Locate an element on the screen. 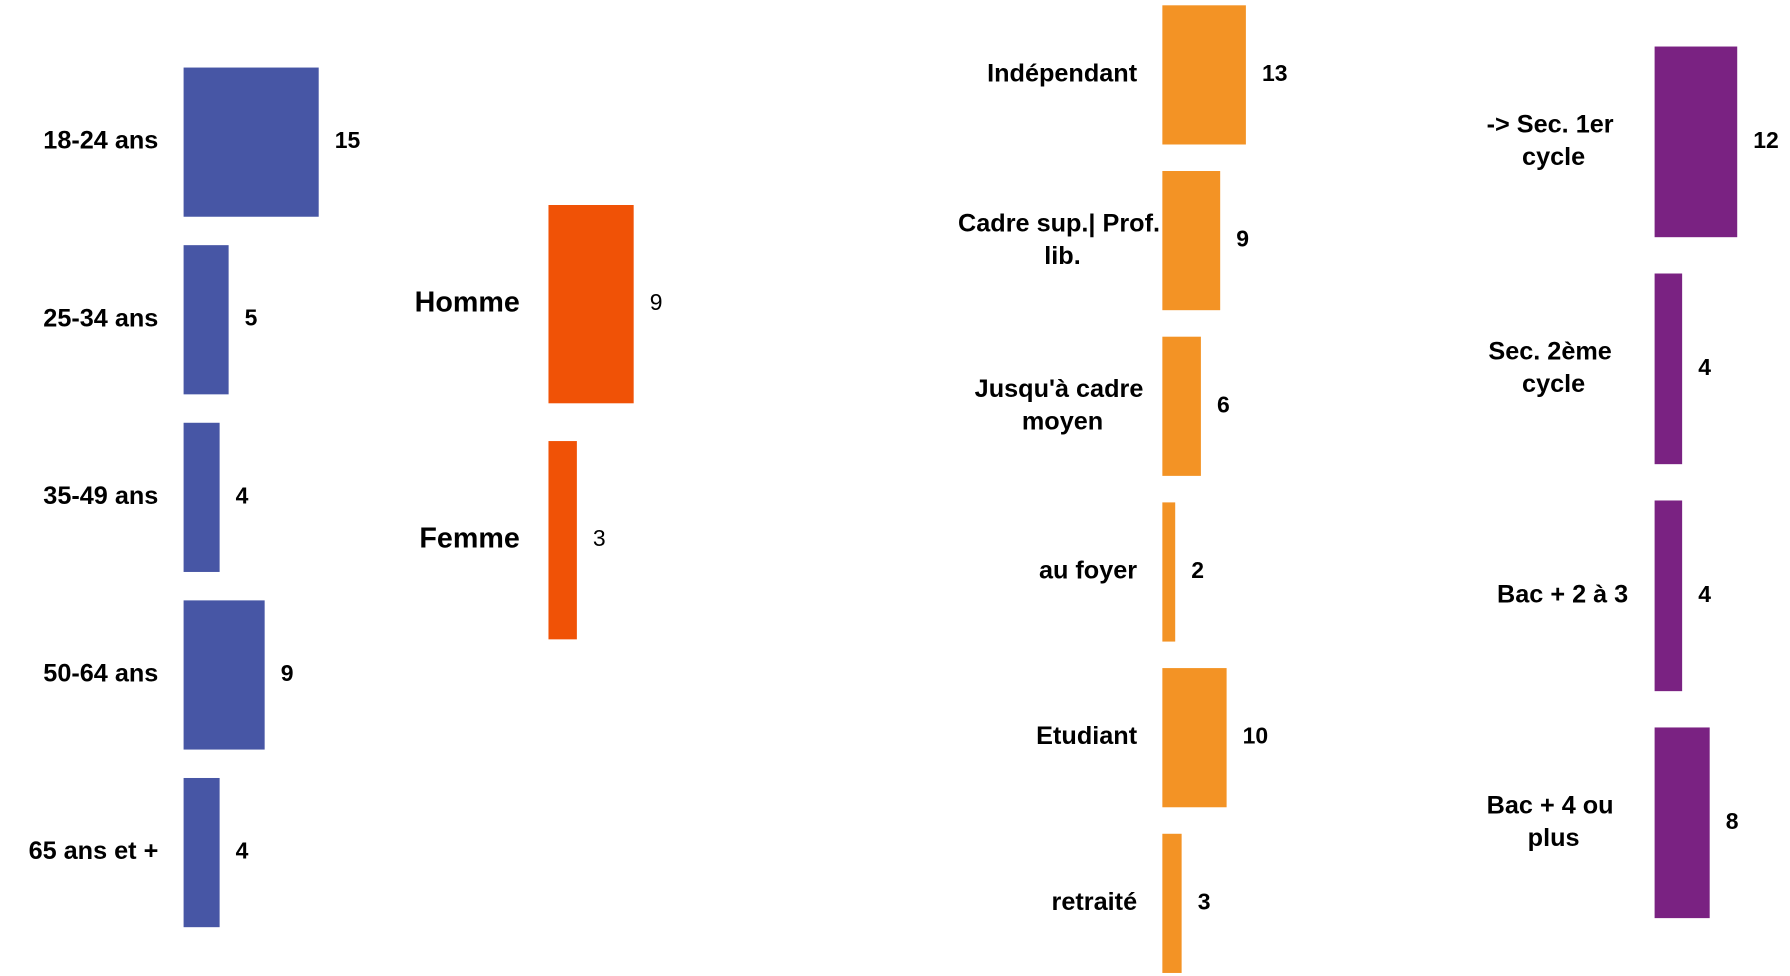 This screenshot has height=976, width=1790. value-label: 12 is located at coordinates (1766, 140).